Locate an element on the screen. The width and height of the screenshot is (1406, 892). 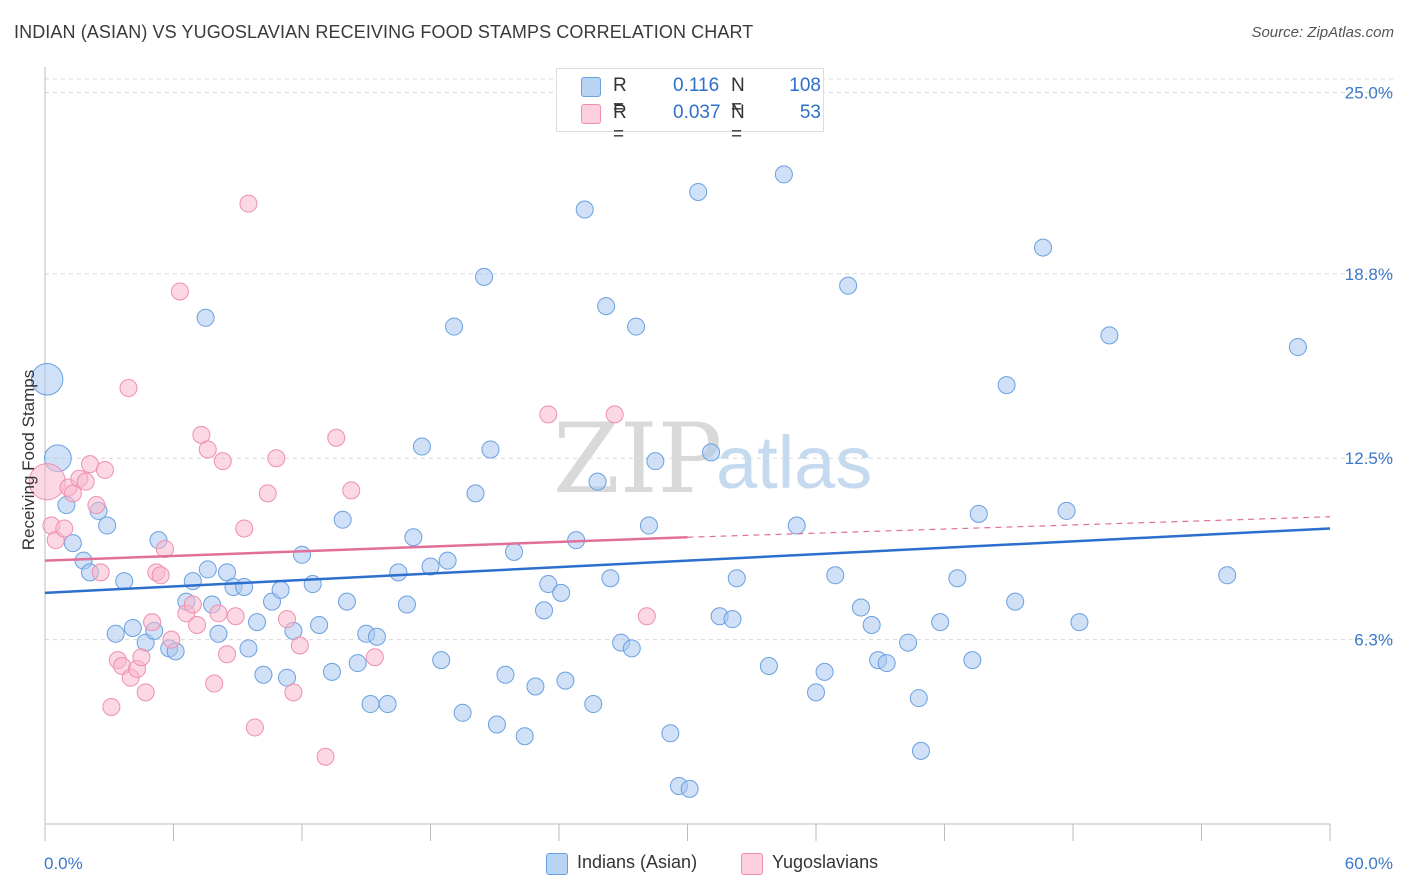
watermark-atlas: atlas is located at coordinates (794, 462).